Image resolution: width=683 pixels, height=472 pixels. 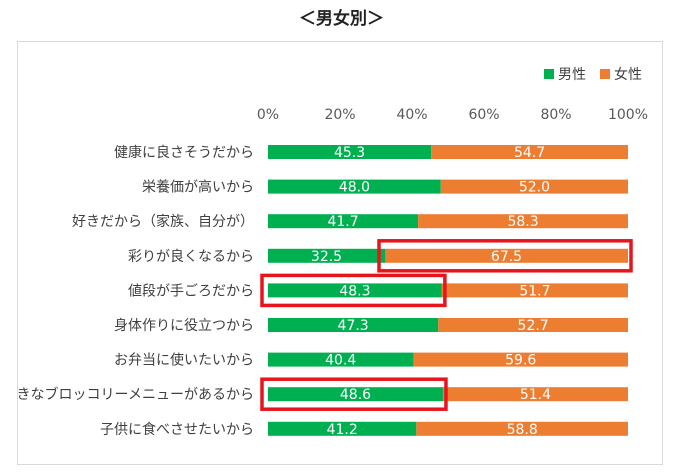 What do you see at coordinates (549, 74) in the screenshot?
I see `legend-swatch-male` at bounding box center [549, 74].